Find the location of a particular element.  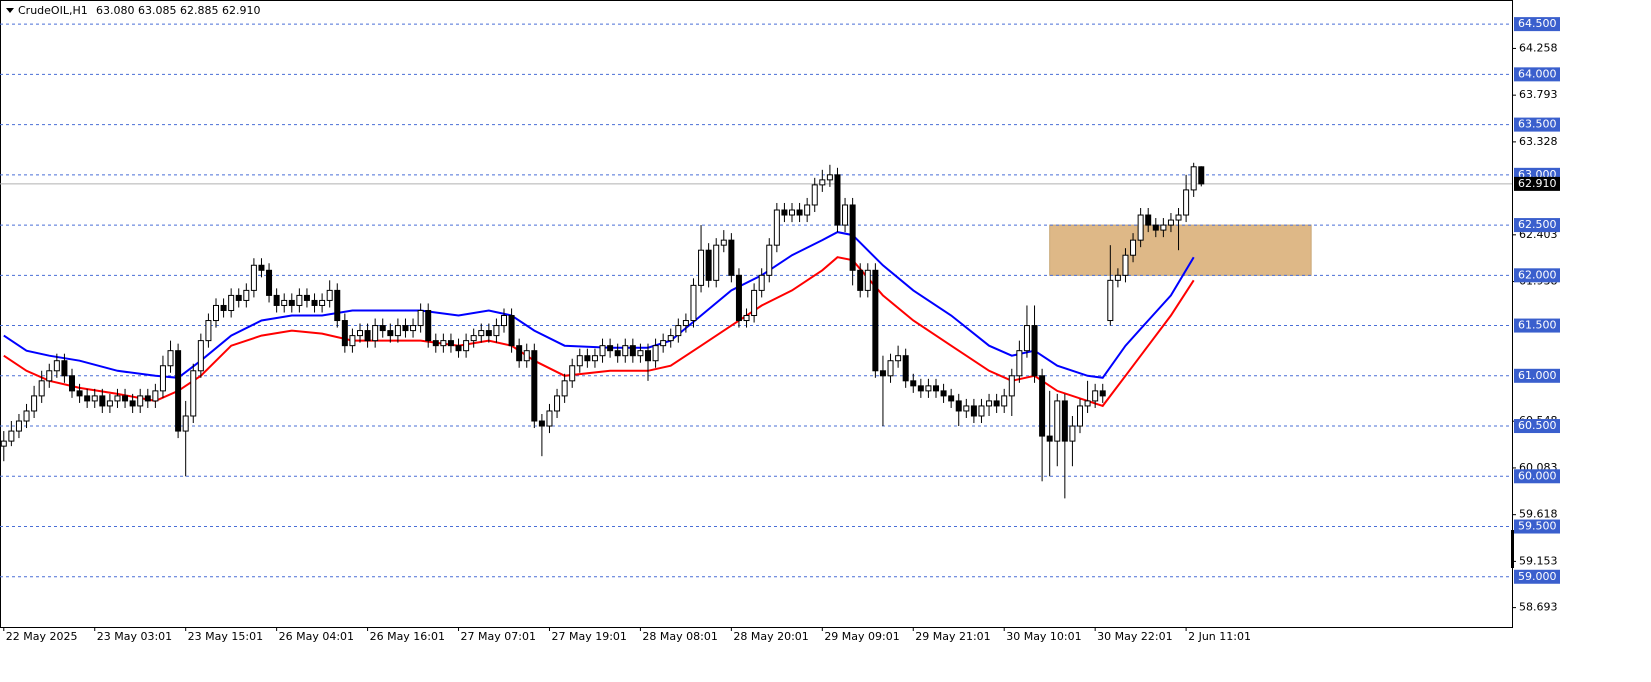

x-tick-label: 22 May 2025 is located at coordinates (42, 636).